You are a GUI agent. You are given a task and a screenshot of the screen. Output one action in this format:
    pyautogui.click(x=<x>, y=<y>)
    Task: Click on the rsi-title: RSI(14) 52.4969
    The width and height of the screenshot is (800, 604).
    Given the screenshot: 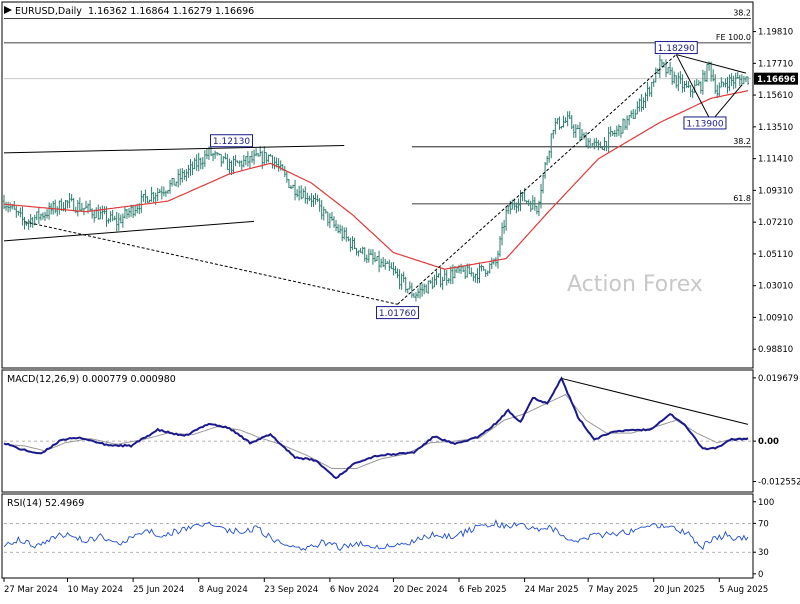 What is the action you would take?
    pyautogui.click(x=45, y=503)
    